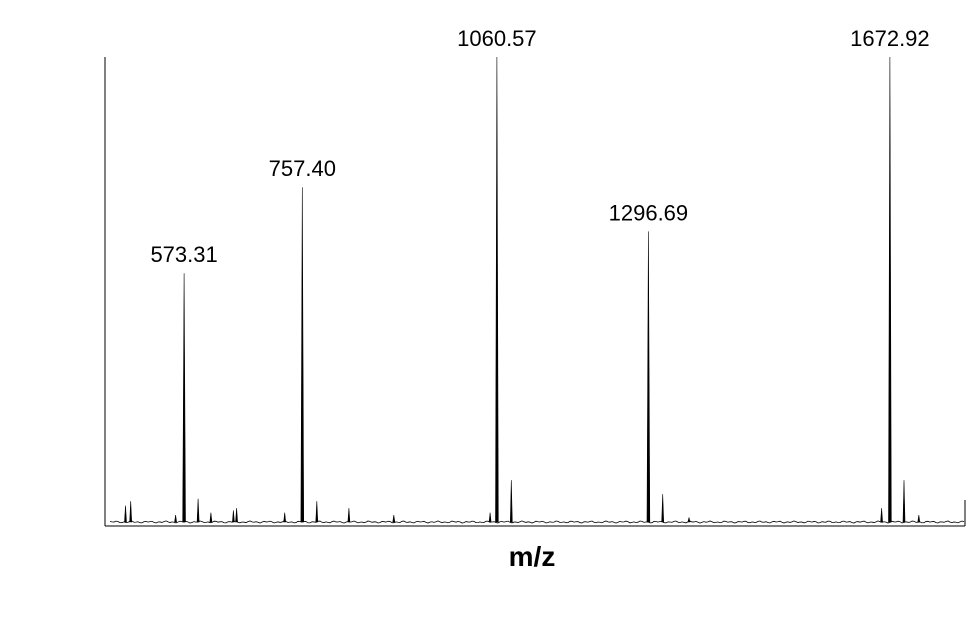 The width and height of the screenshot is (972, 619). Describe the element at coordinates (537, 522) in the screenshot. I see `spectrum-baseline-trace` at that location.